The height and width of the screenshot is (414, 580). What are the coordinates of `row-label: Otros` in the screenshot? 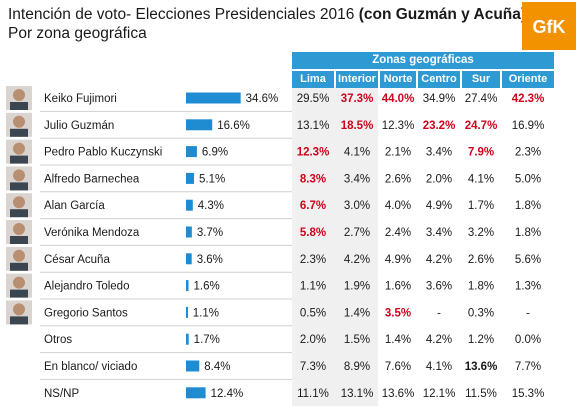 It's located at (58, 340).